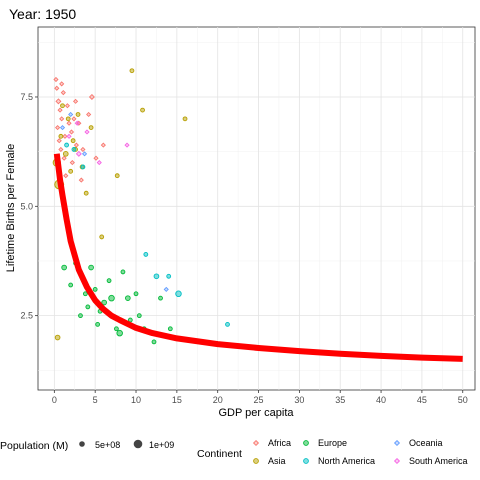 The image size is (480, 480). Describe the element at coordinates (218, 400) in the screenshot. I see `x-tick-label: 20` at that location.